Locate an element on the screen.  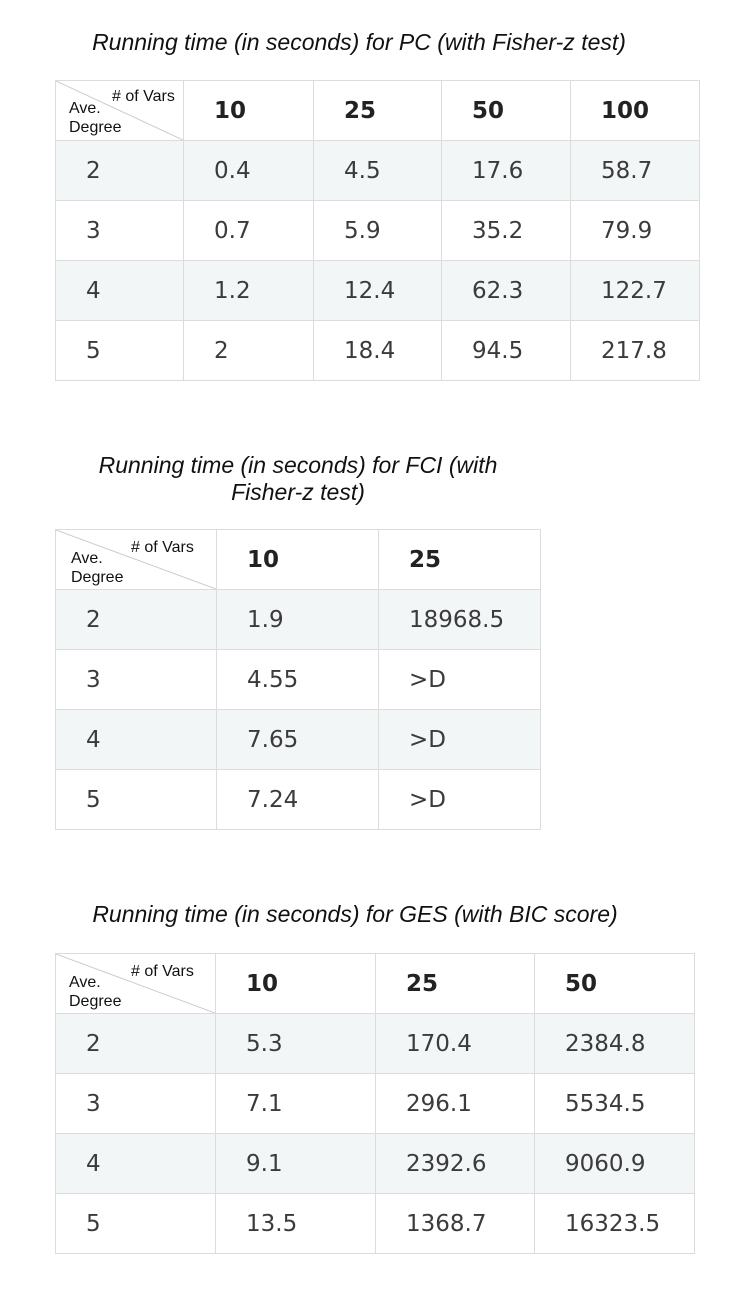
header-row: # of Vars Ave. Degree 10 25 50 is located at coordinates (375, 983).